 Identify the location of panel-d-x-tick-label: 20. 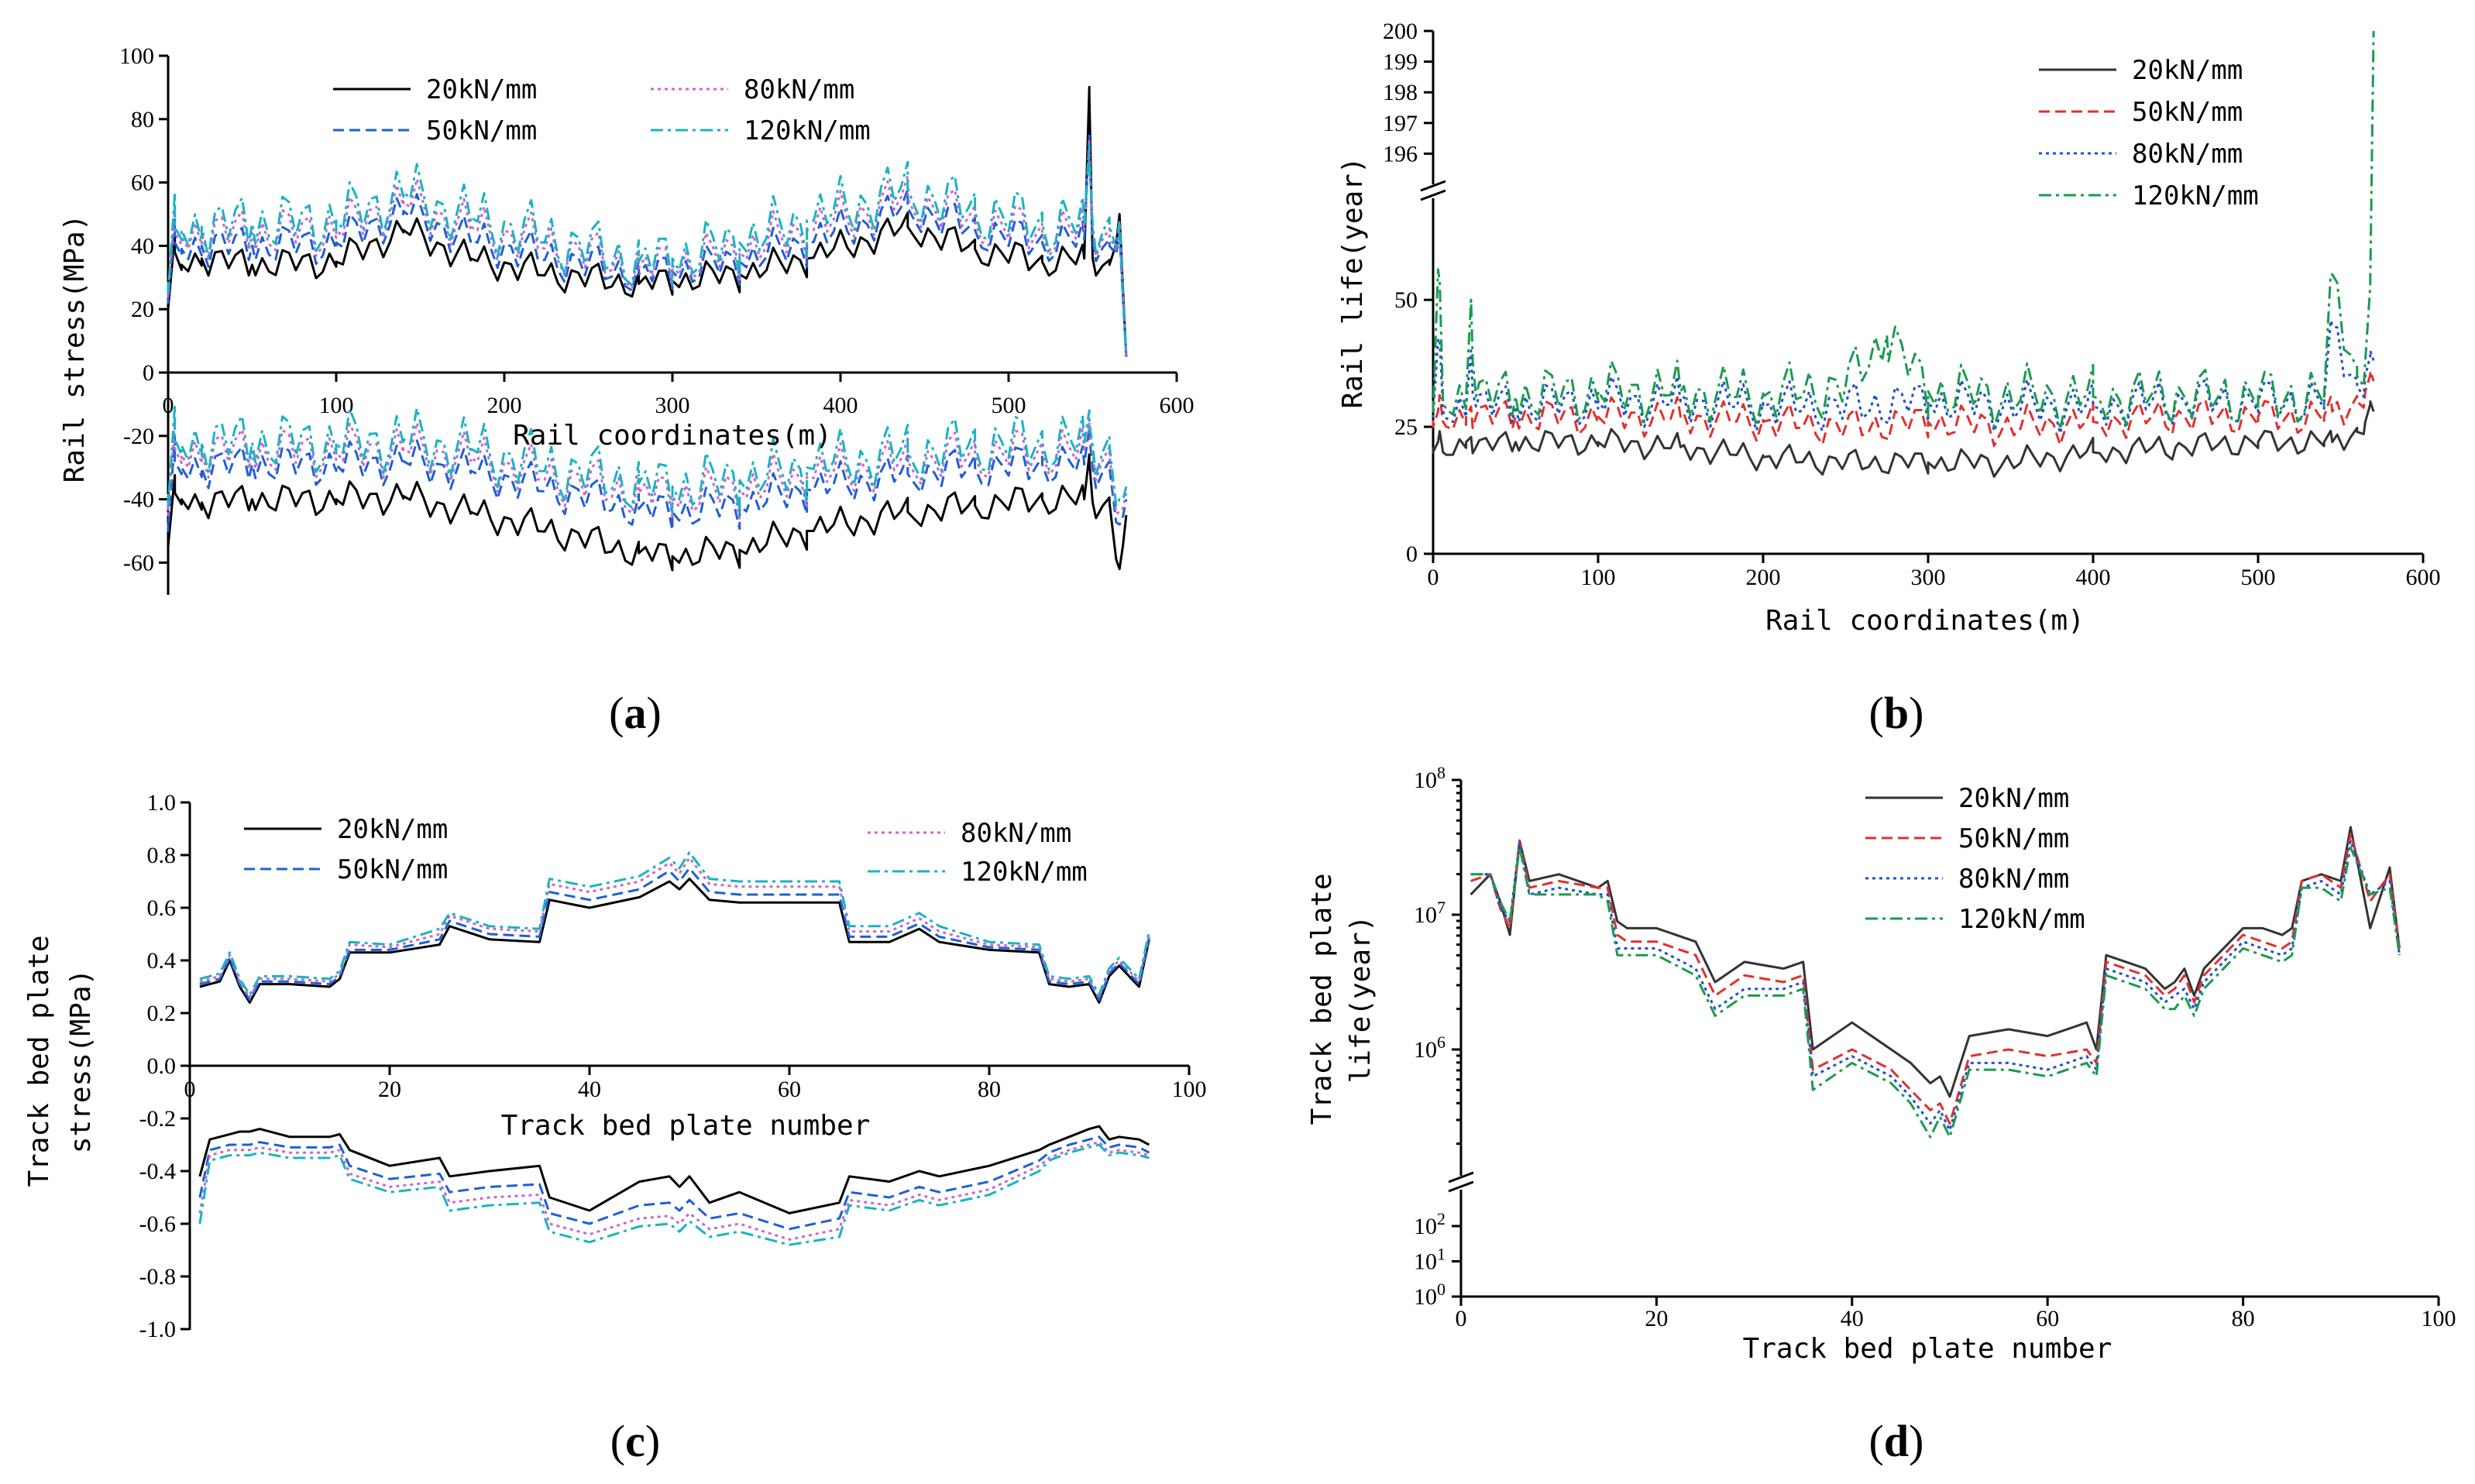
(1656, 1318).